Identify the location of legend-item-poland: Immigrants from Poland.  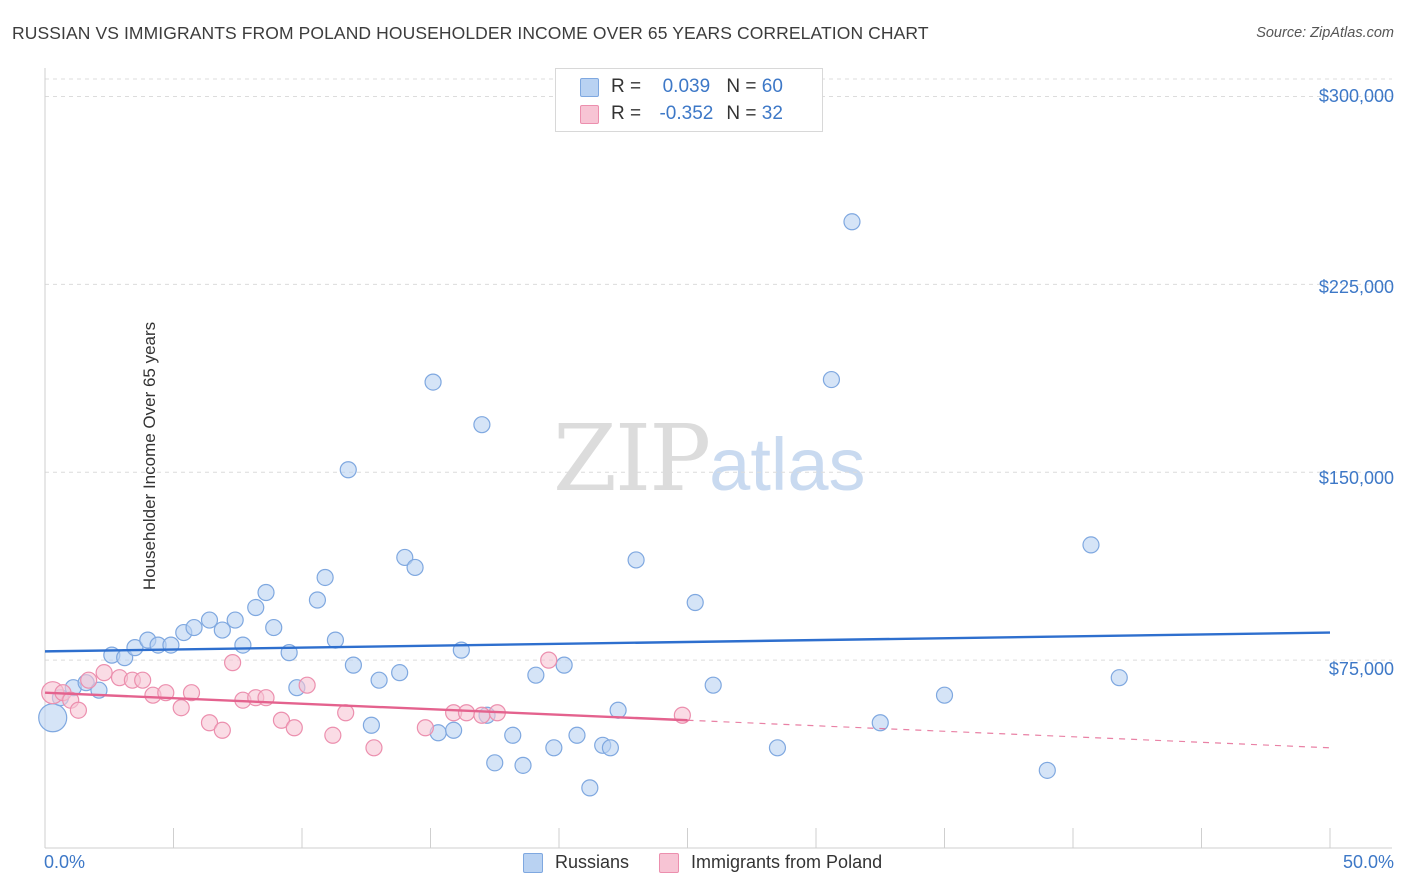
(770, 862).